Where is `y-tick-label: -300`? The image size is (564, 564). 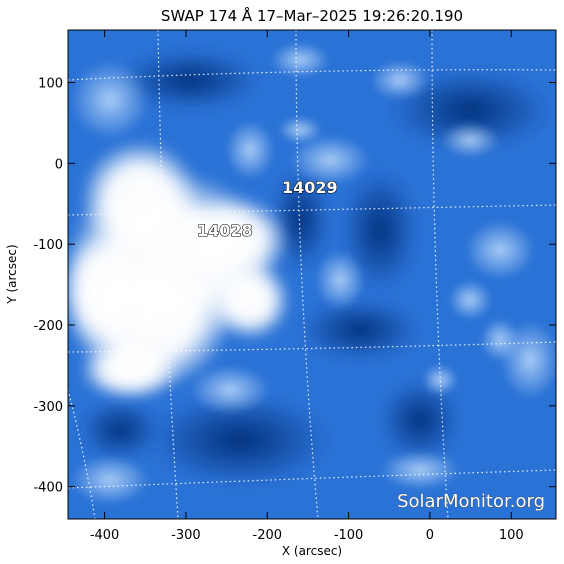
y-tick-label: -300 is located at coordinates (48, 407).